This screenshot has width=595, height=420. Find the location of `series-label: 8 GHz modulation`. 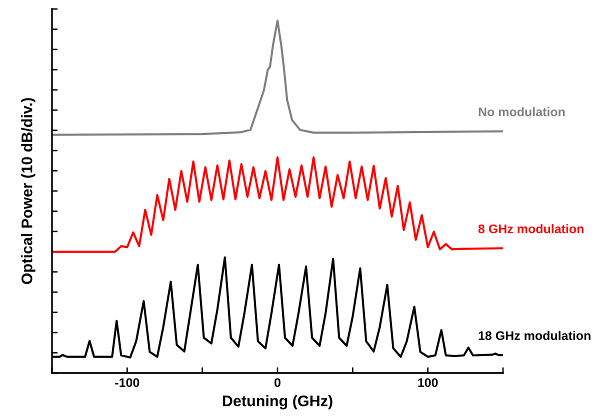

series-label: 8 GHz modulation is located at coordinates (531, 229).